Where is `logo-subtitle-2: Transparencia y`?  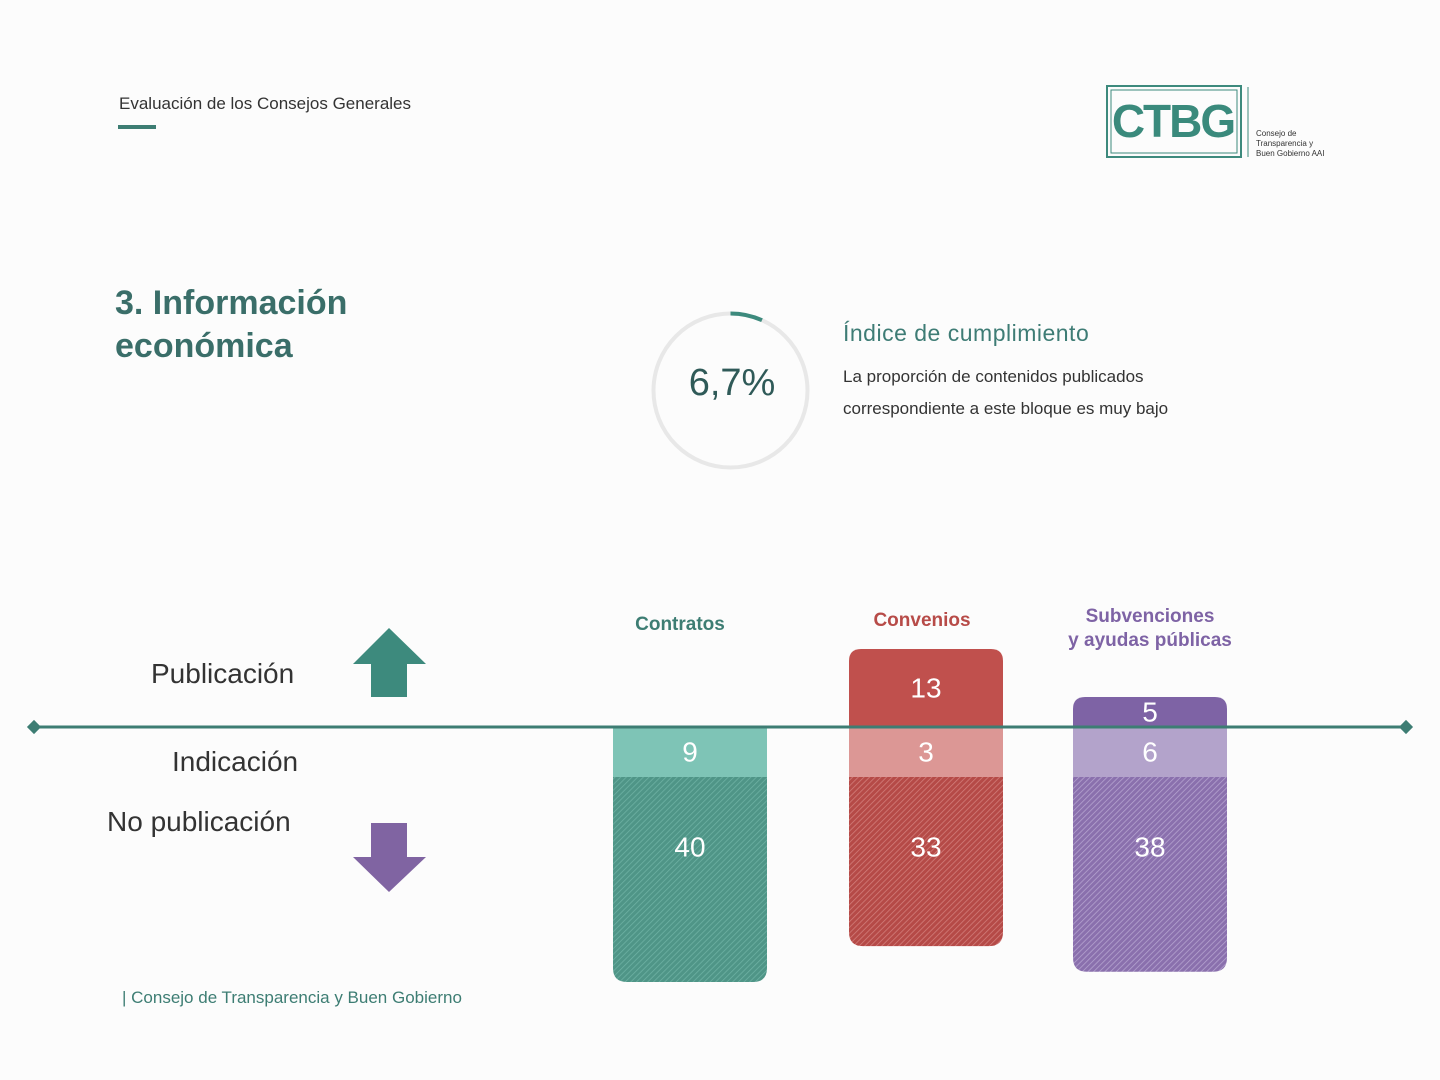 logo-subtitle-2: Transparencia y is located at coordinates (1284, 143).